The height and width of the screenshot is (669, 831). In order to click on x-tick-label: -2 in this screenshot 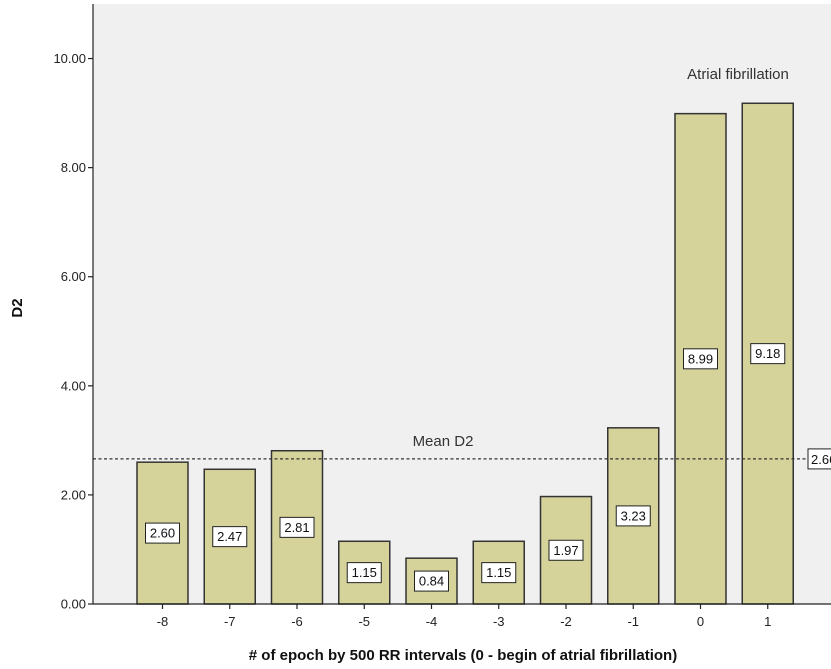, I will do `click(566, 621)`.